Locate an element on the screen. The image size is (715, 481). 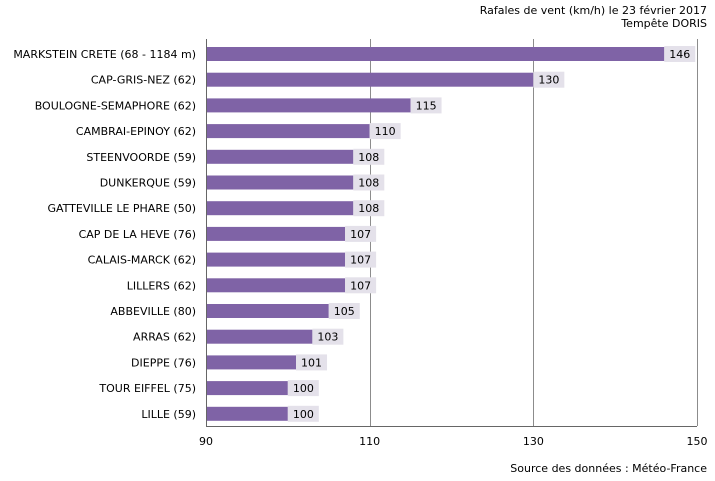
value-label-4: 108 is located at coordinates (368, 157).